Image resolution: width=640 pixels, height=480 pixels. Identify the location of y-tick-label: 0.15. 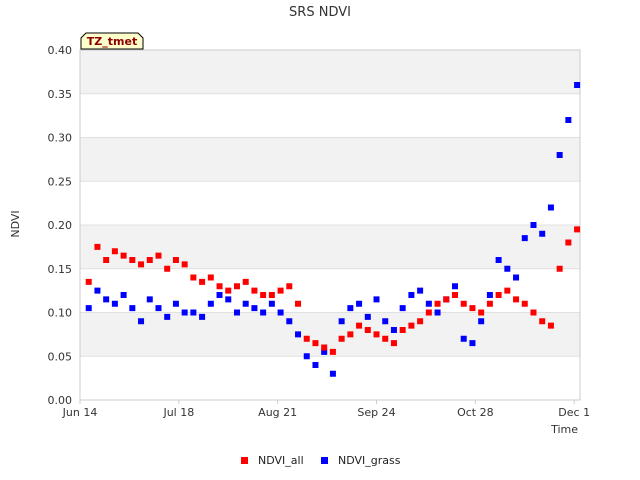
(60, 269).